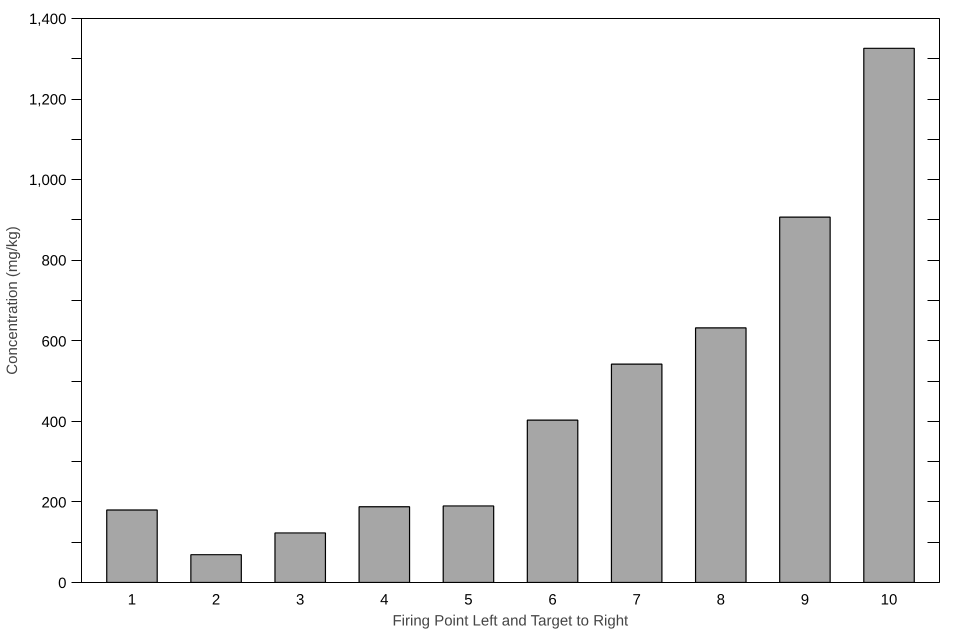 This screenshot has width=953, height=632. What do you see at coordinates (54, 503) in the screenshot?
I see `y-tick-label: 200` at bounding box center [54, 503].